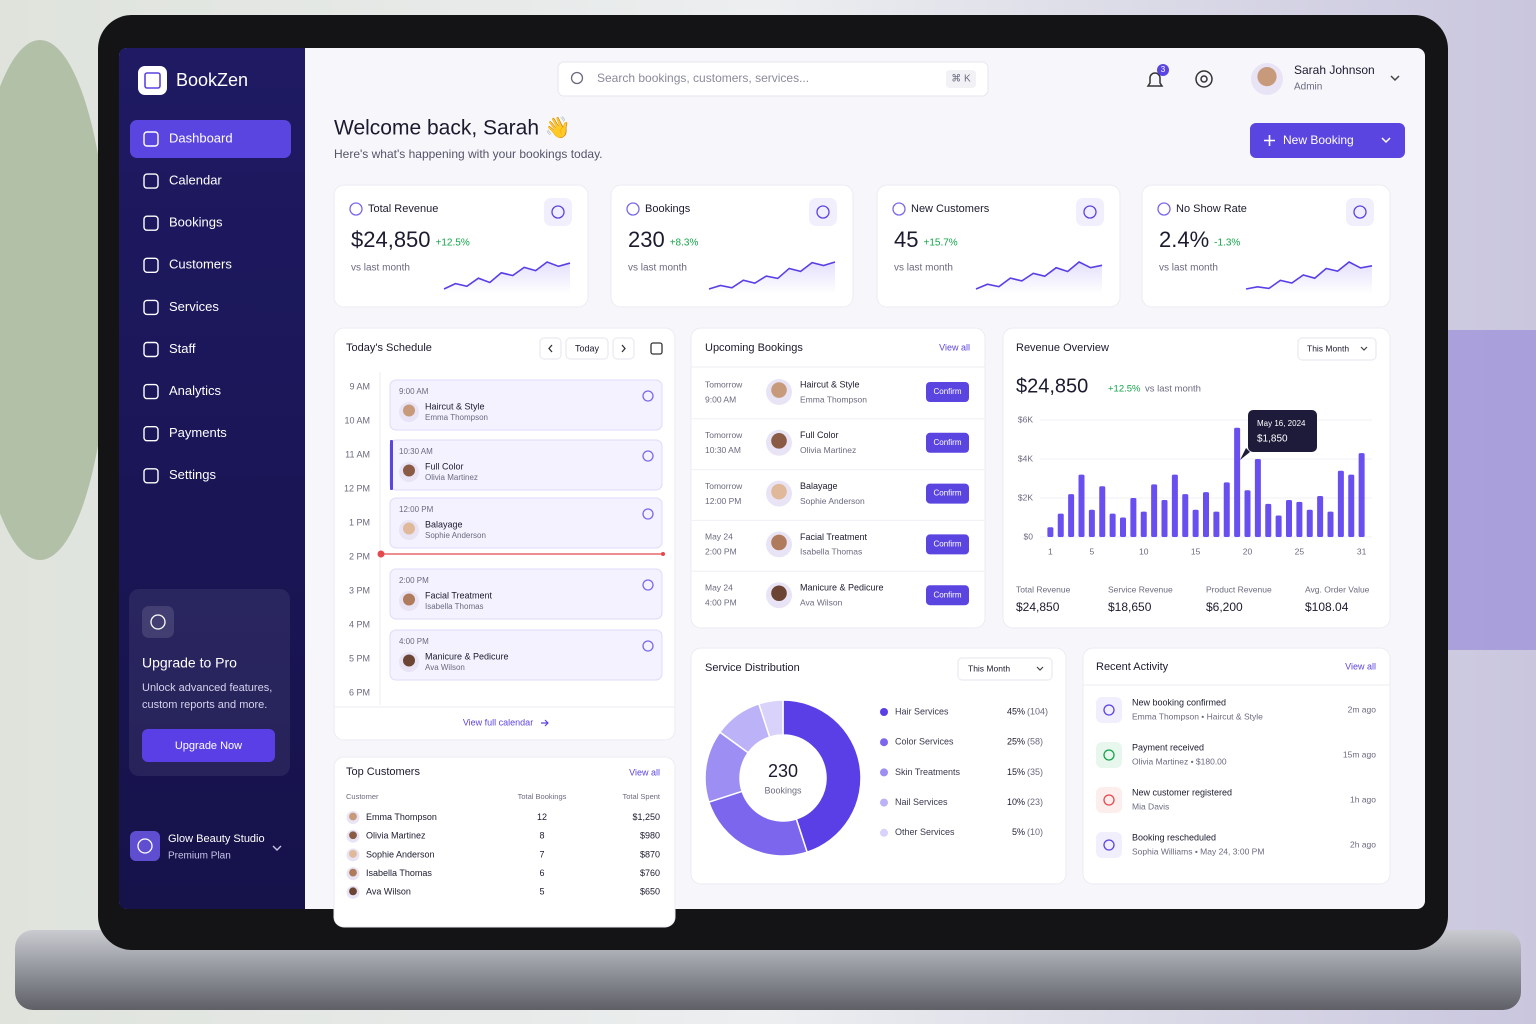 The height and width of the screenshot is (1024, 1536). What do you see at coordinates (1300, 551) in the screenshot?
I see `x-tick-label: 25` at bounding box center [1300, 551].